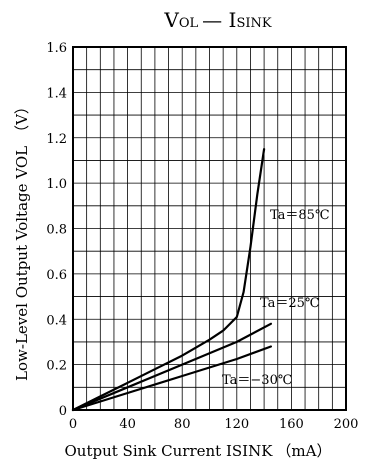 The height and width of the screenshot is (465, 370). I want to click on chart-title: VOL — ISINK, so click(217, 20).